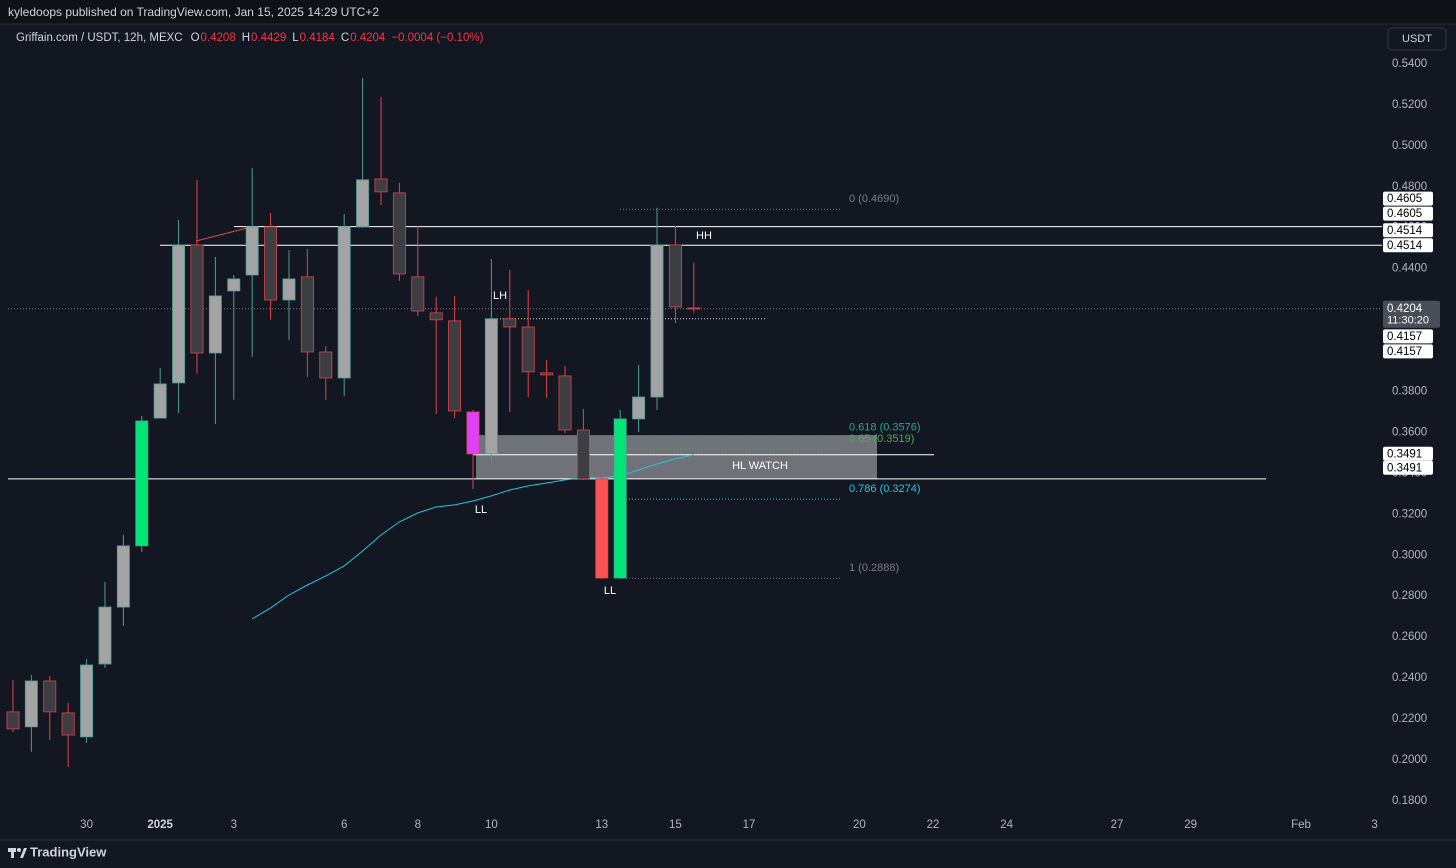 The image size is (1456, 868). Describe the element at coordinates (885, 427) in the screenshot. I see `fib-label: 0.618 (0.3576)` at that location.